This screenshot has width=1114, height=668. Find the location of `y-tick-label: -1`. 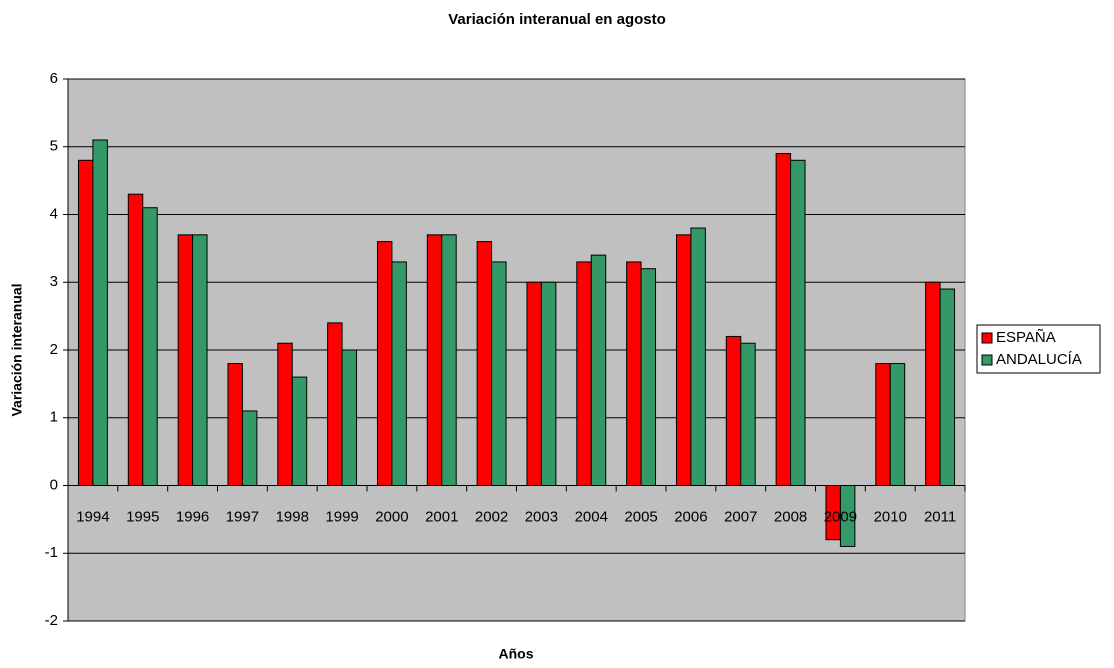

y-tick-label: -1 is located at coordinates (51, 552).